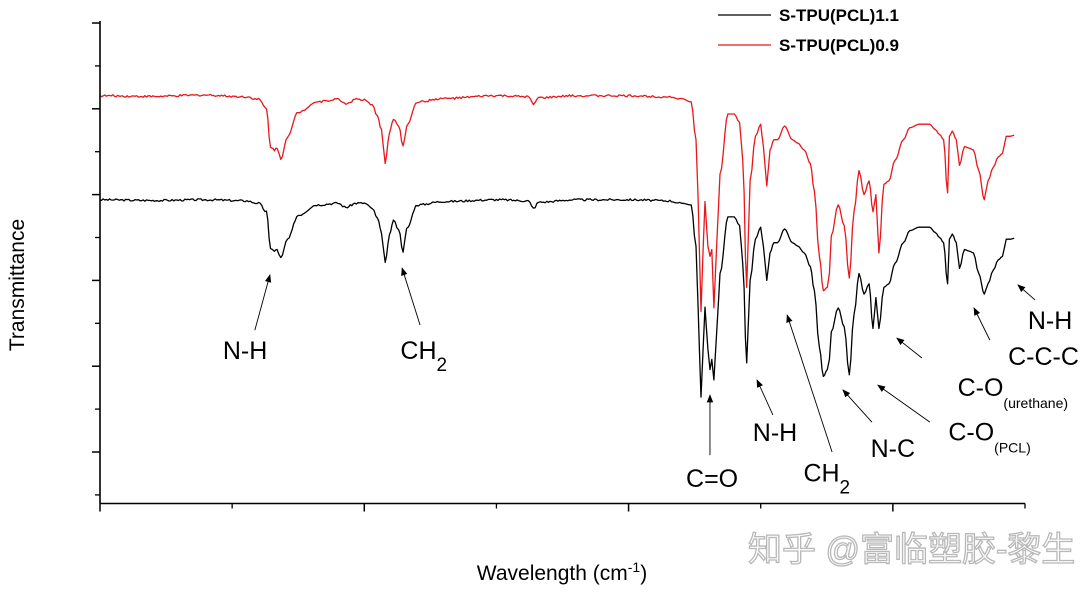 Image resolution: width=1080 pixels, height=593 pixels. I want to click on legend-label-s-tpu-0-9: S-TPU(PCL)0.9, so click(839, 45).